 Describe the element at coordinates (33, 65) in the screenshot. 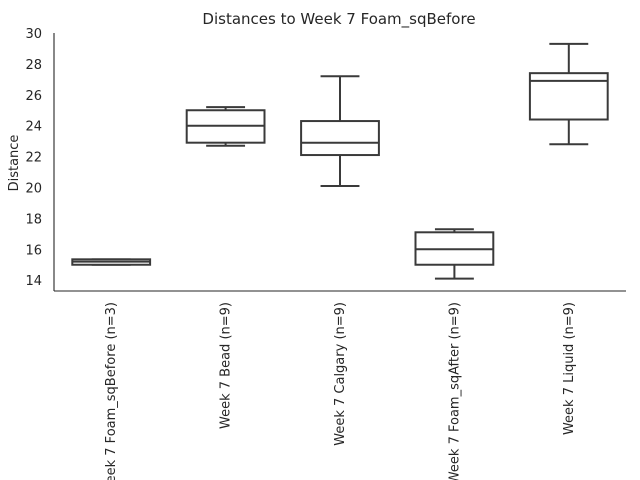

I see `y-tick-label: 28` at that location.